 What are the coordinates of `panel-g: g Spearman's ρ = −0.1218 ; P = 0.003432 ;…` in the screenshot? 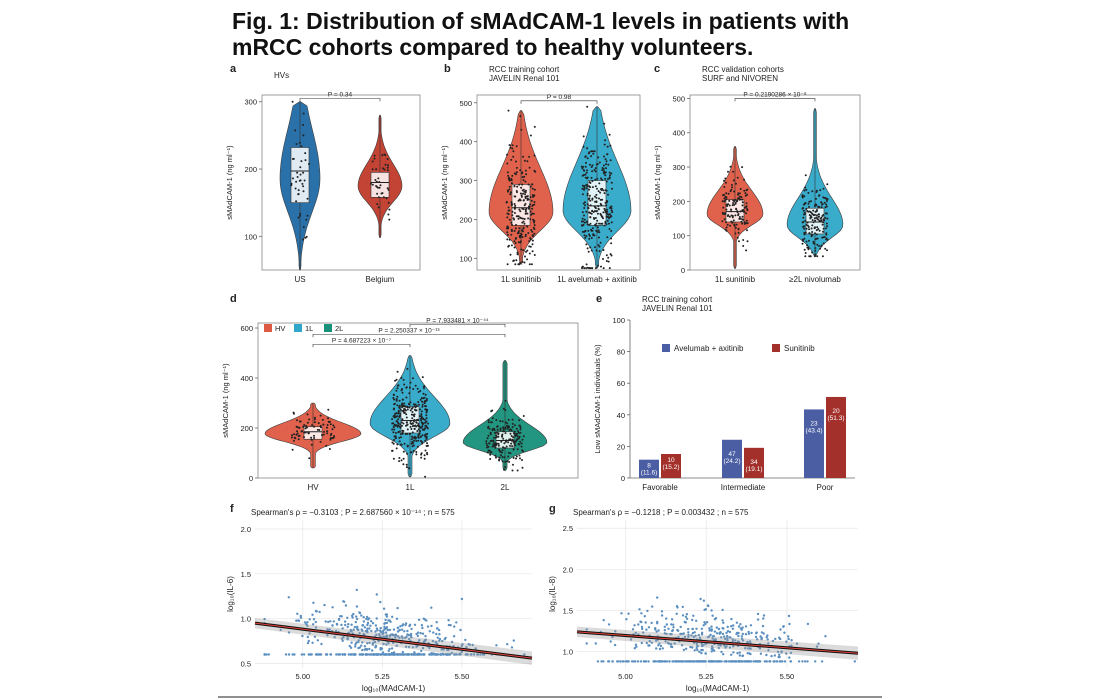 It's located at (703, 598).